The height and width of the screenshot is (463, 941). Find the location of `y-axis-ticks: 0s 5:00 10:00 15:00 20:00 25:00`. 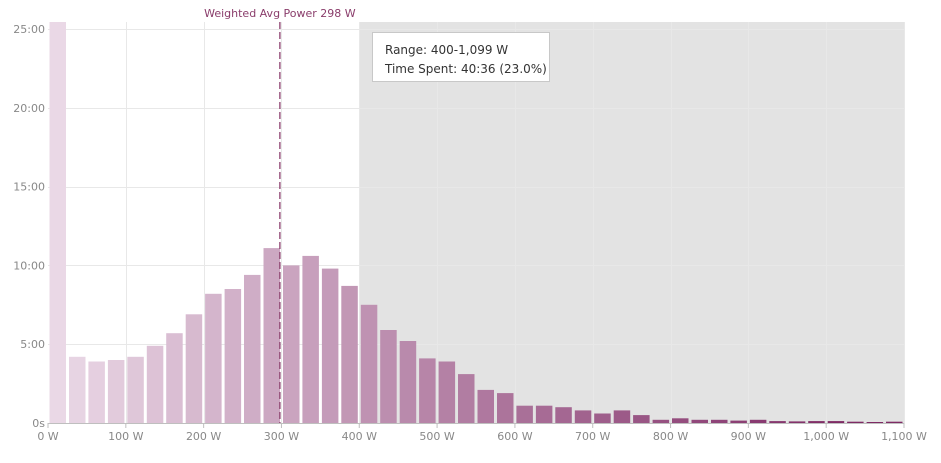

y-axis-ticks: 0s 5:00 10:00 15:00 20:00 25:00 is located at coordinates (29, 226).